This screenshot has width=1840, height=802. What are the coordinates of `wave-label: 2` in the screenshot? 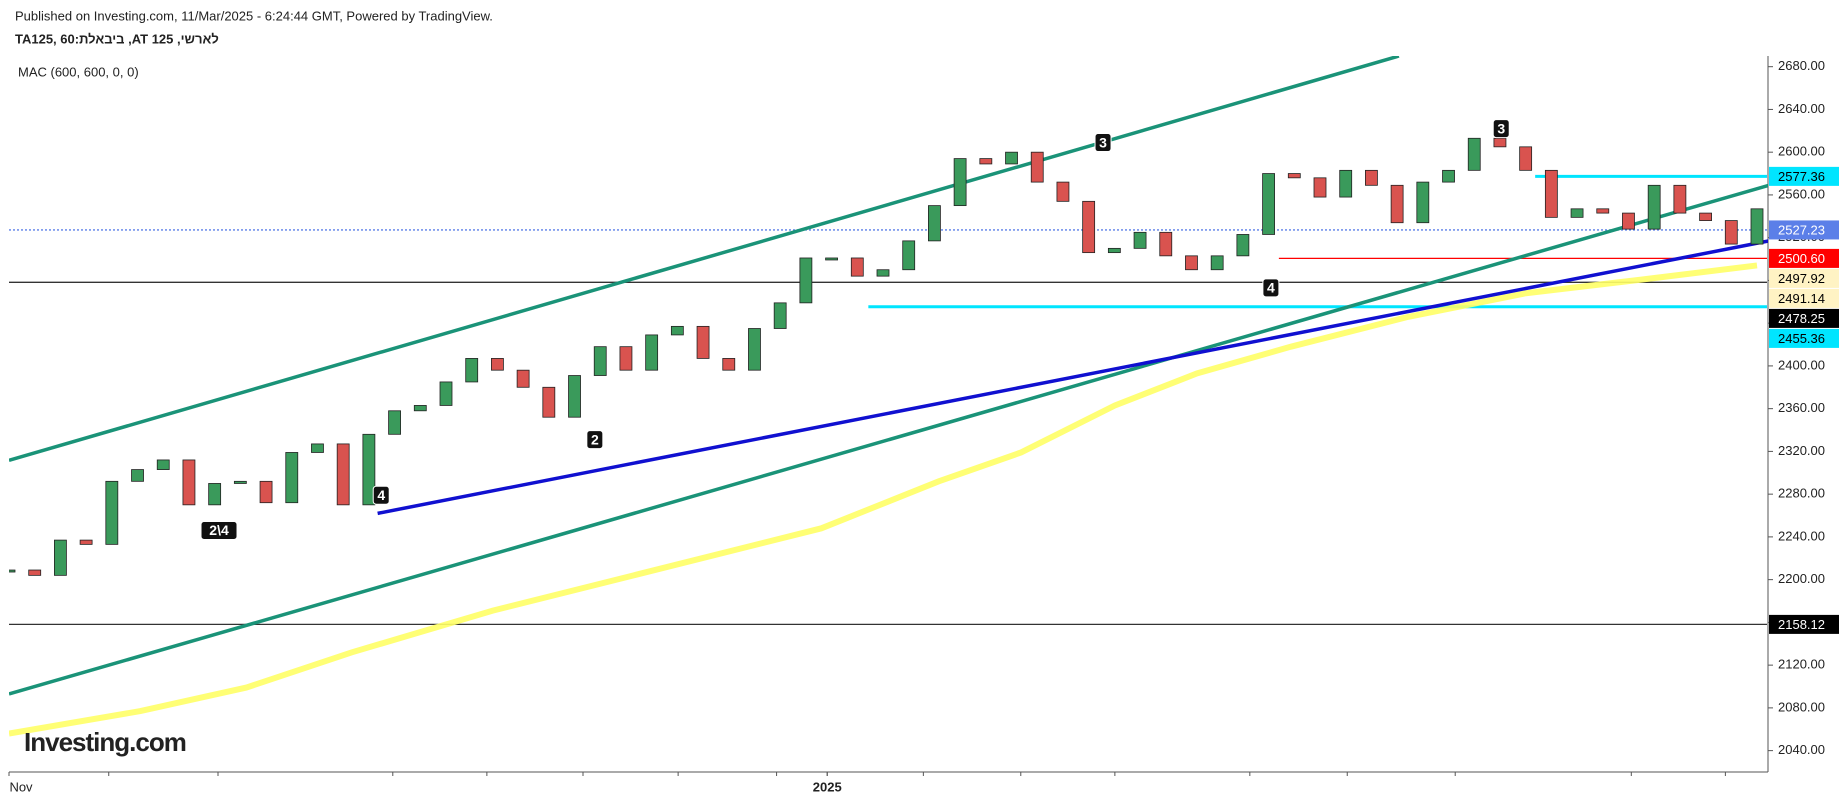 It's located at (595, 439).